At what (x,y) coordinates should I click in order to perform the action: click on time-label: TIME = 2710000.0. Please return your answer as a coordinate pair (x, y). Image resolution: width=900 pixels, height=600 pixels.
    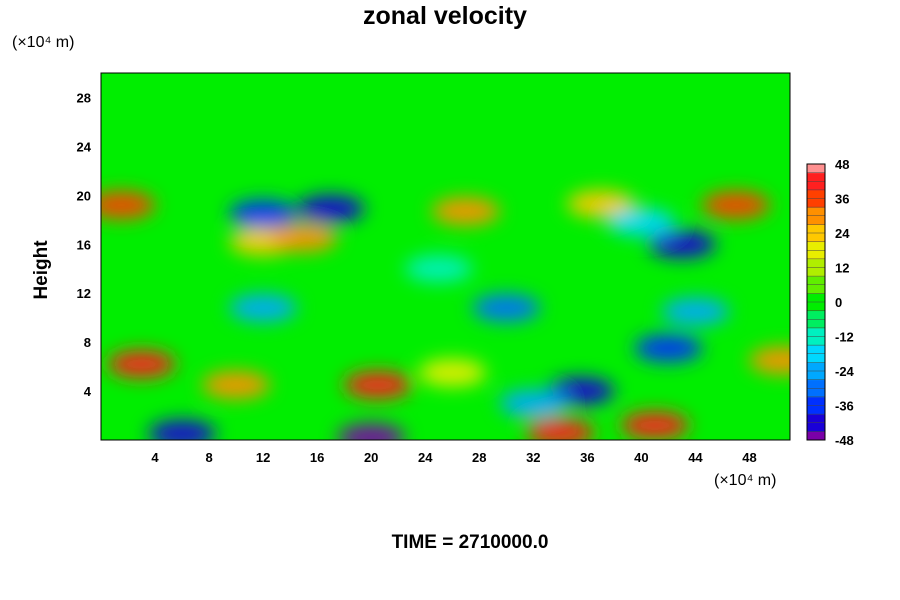
    Looking at the image, I should click on (470, 542).